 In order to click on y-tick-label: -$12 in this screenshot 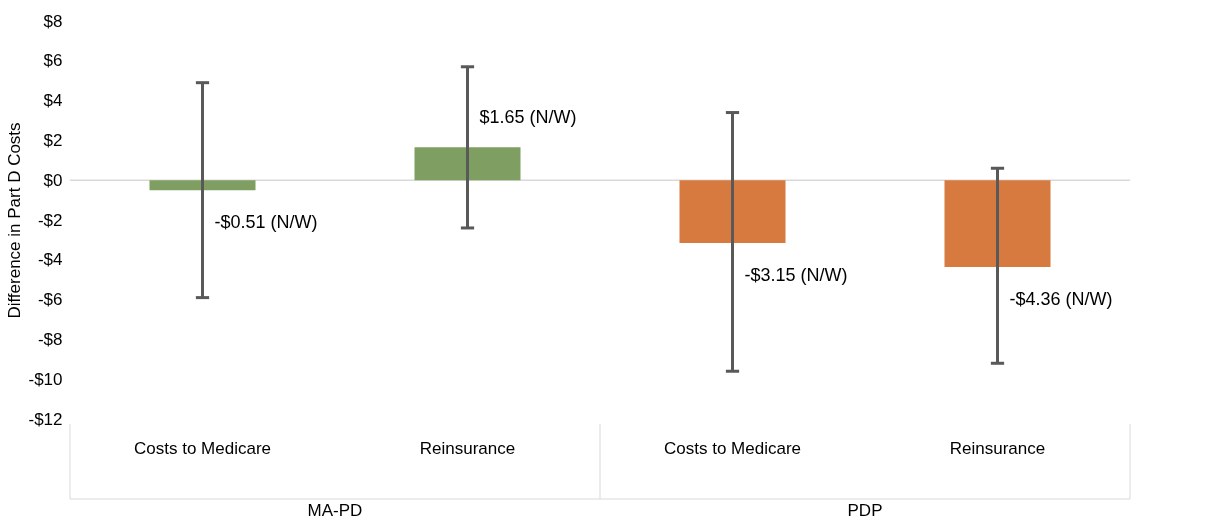, I will do `click(45, 419)`.